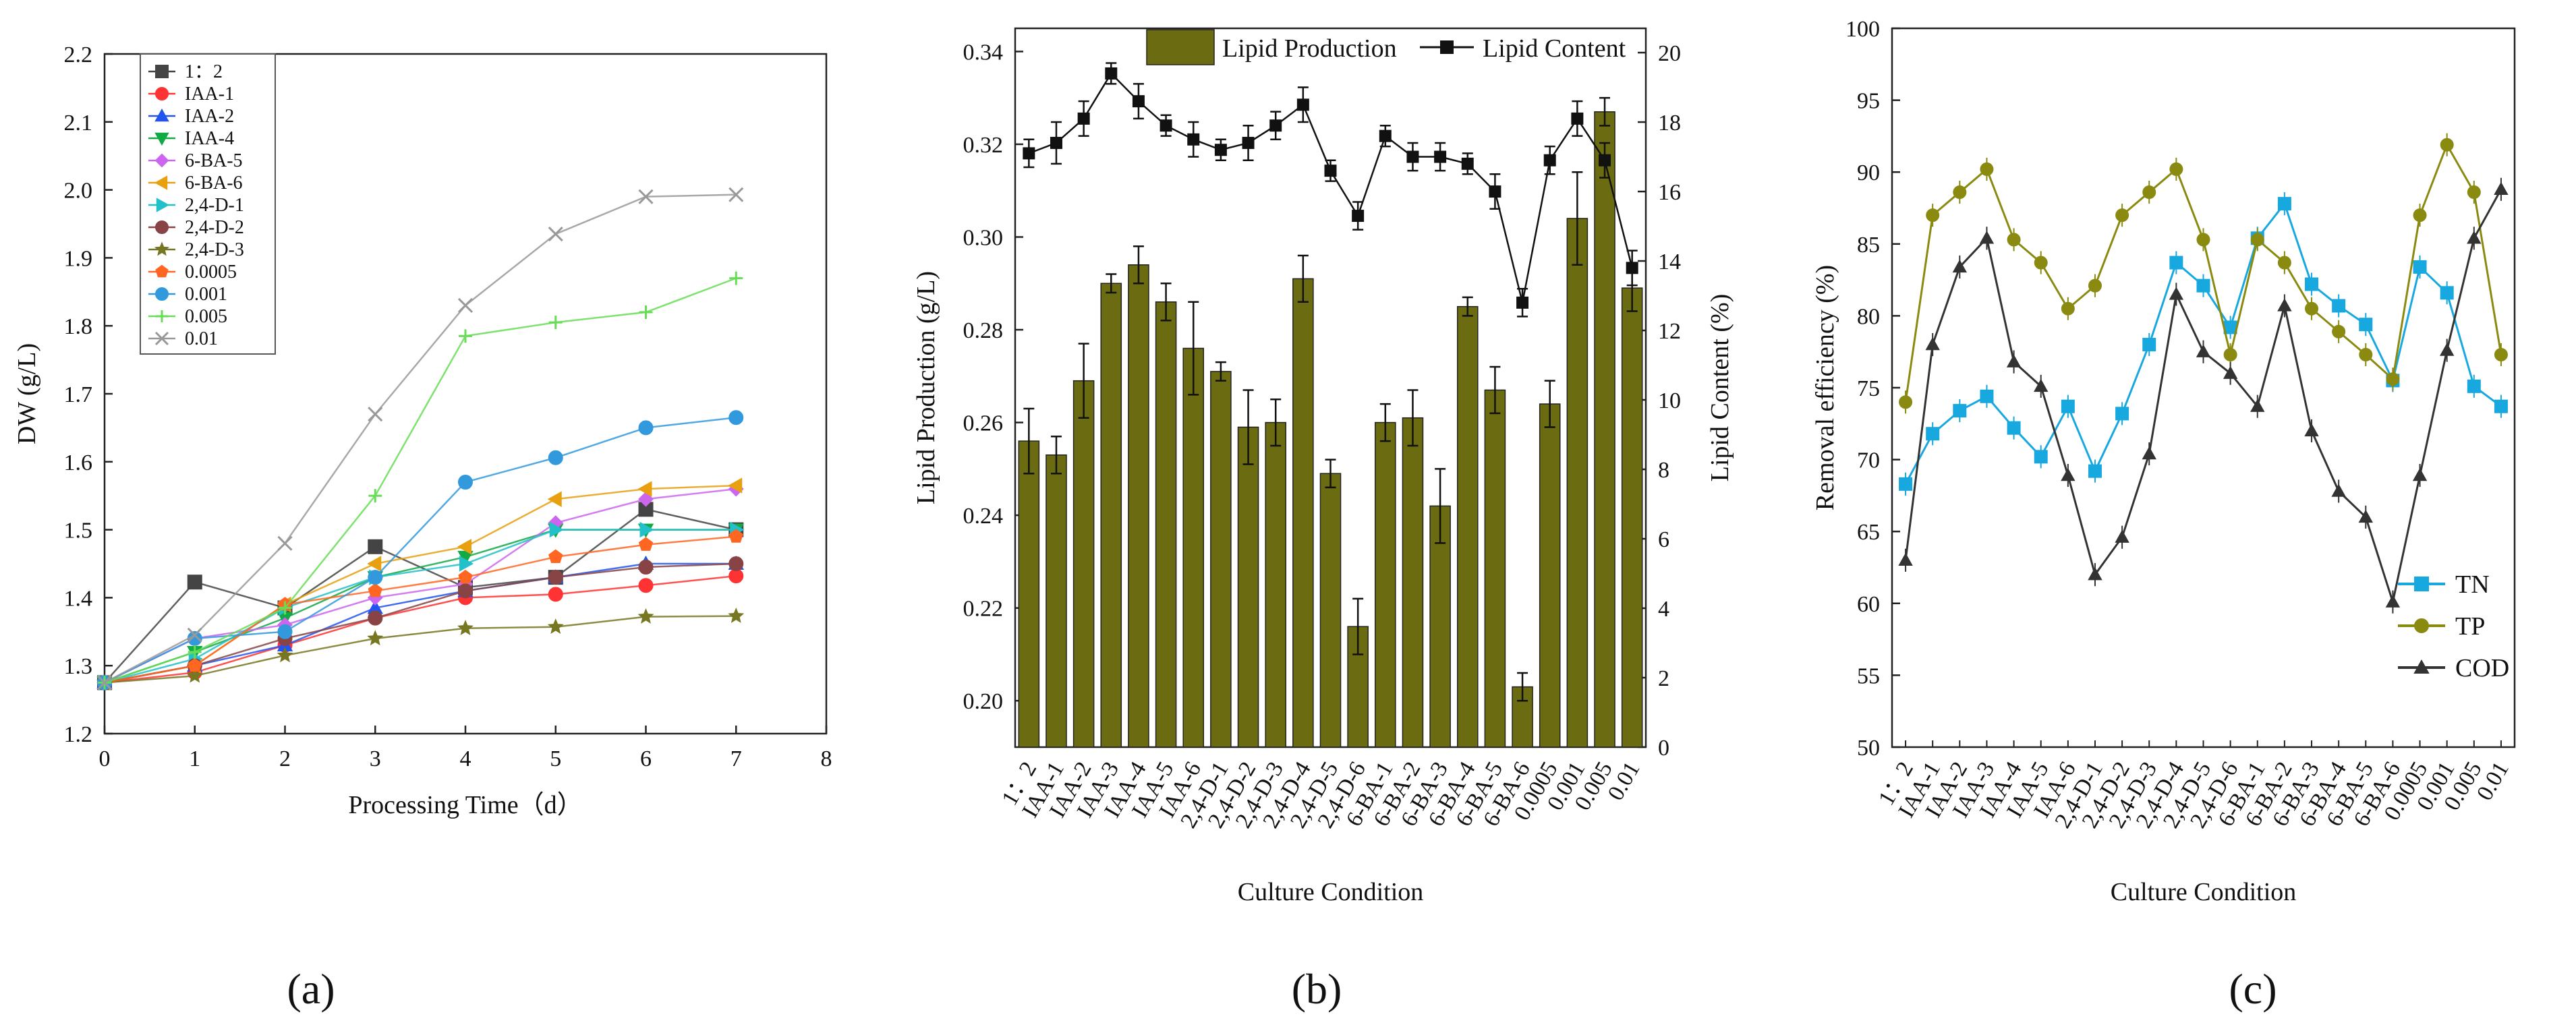  Describe the element at coordinates (1317, 989) in the screenshot. I see `panel-label-b: (b)` at that location.